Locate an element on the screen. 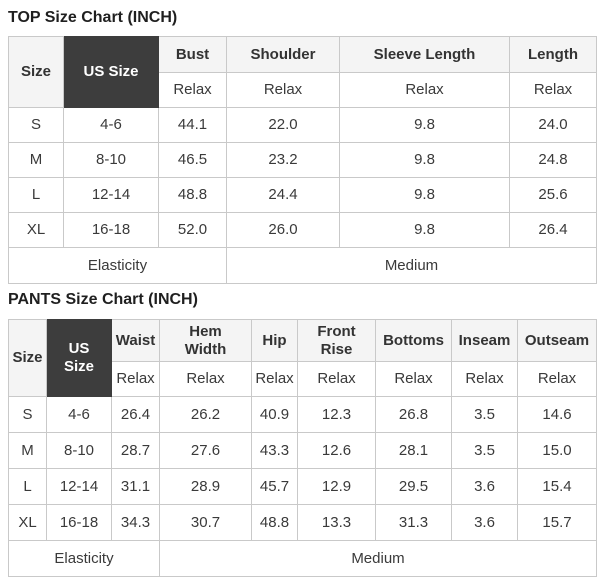 The image size is (602, 577). value-cell: 26.2 is located at coordinates (205, 414).